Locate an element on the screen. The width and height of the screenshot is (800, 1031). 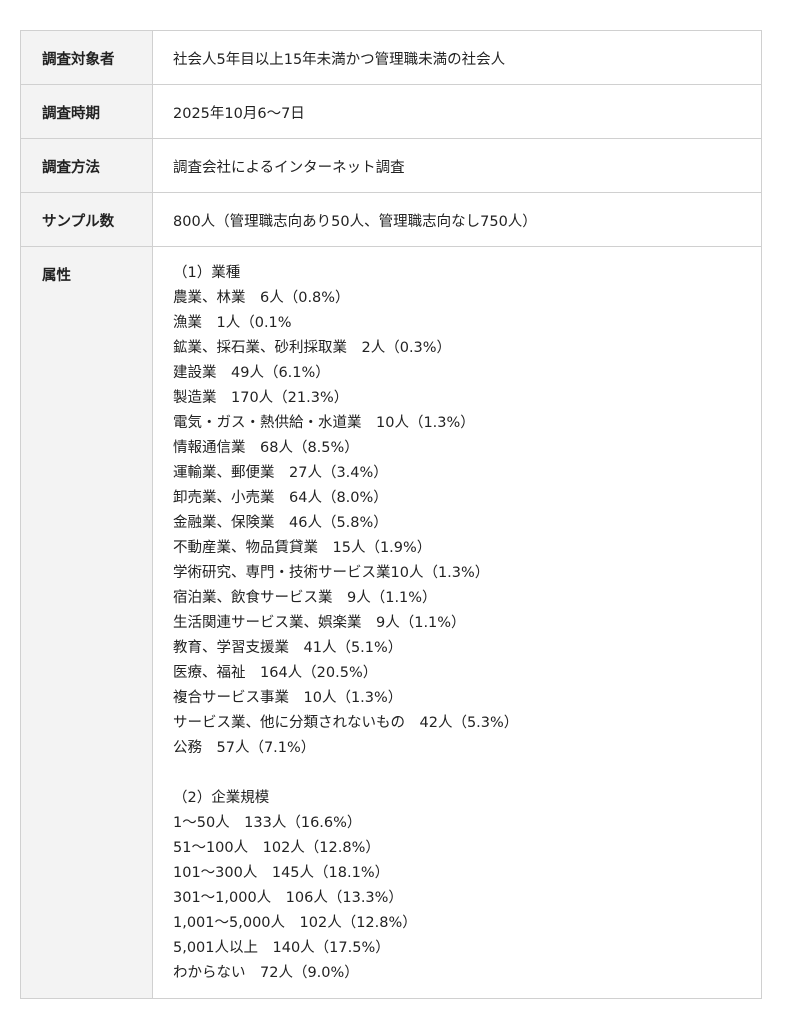
attribute-line: 鉱業、採石業、砂利採取業 2人（0.3%） is located at coordinates (312, 348).